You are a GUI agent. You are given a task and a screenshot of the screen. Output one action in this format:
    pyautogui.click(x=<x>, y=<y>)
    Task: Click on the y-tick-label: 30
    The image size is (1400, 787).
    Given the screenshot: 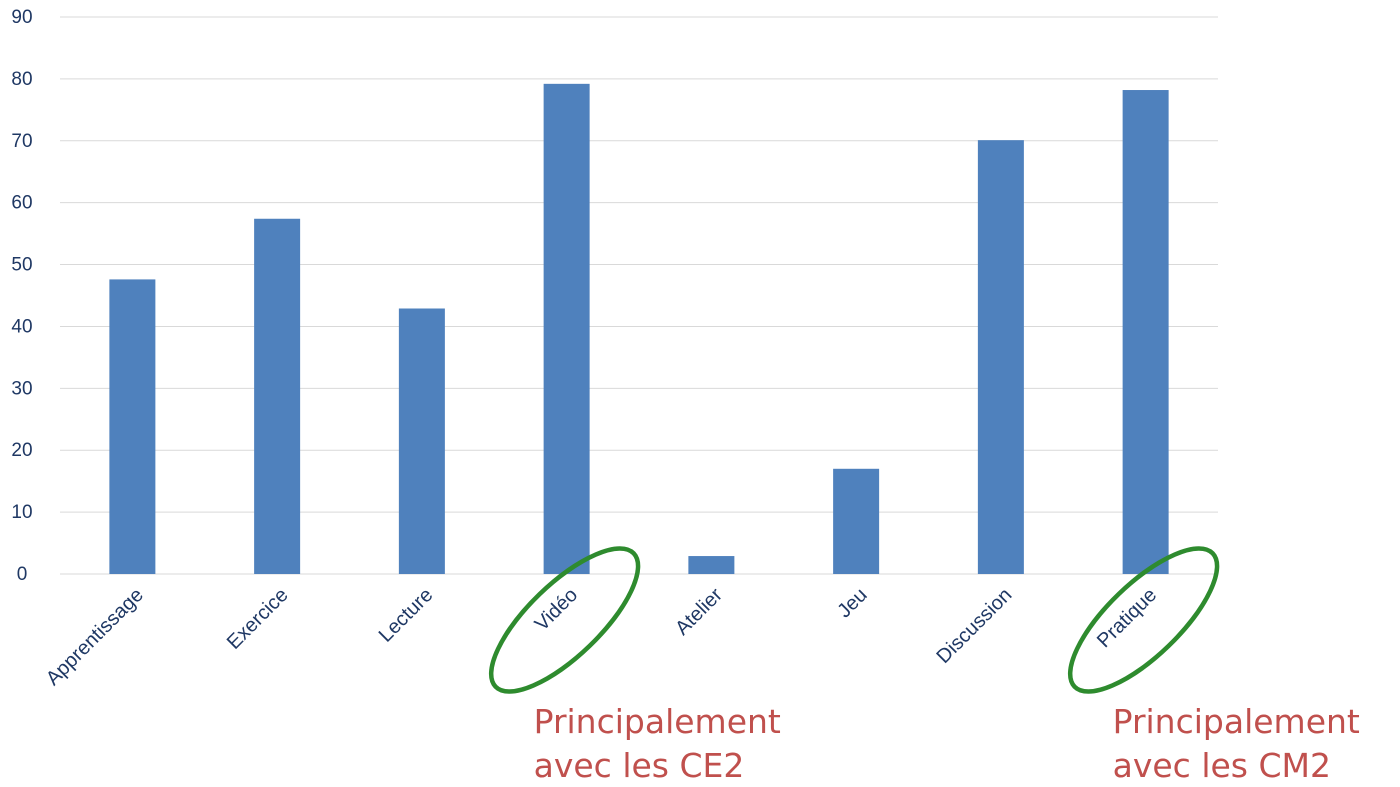 What is the action you would take?
    pyautogui.click(x=21, y=388)
    